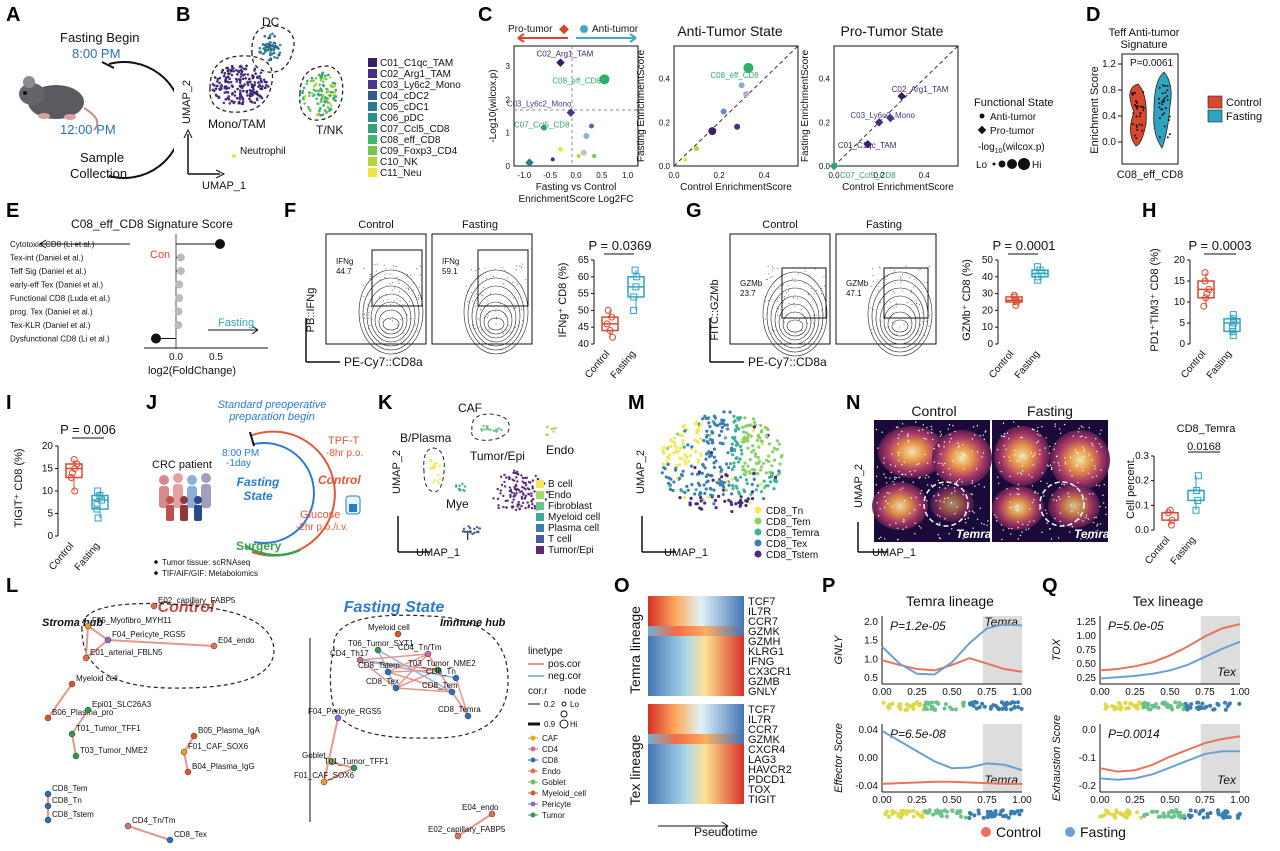 This screenshot has width=1280, height=851. Describe the element at coordinates (420, 85) in the screenshot. I see `legend-item: C03_Ly6c2_Mono` at that location.